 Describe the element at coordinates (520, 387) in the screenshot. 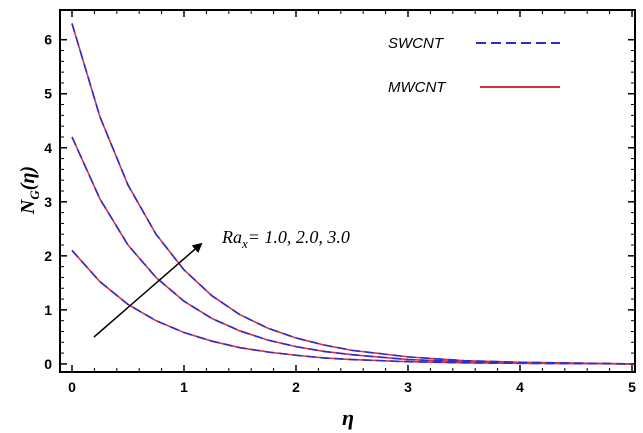

I see `x-tick-label: 4` at that location.